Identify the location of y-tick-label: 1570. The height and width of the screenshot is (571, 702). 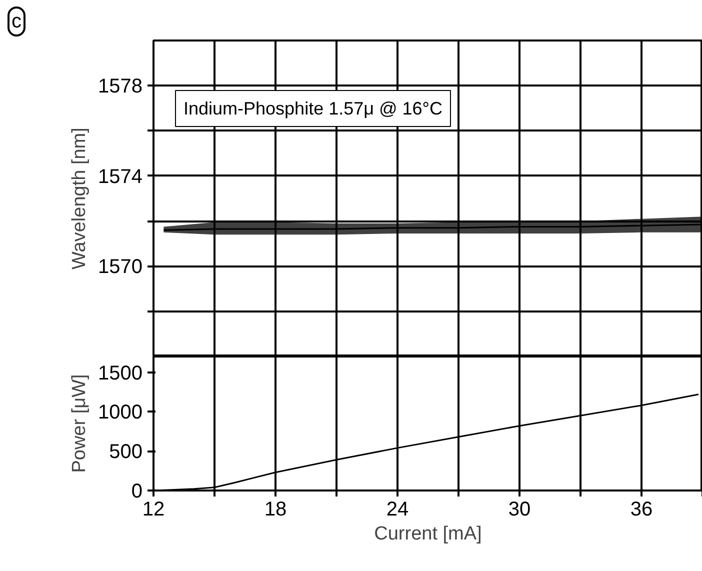
(120, 267).